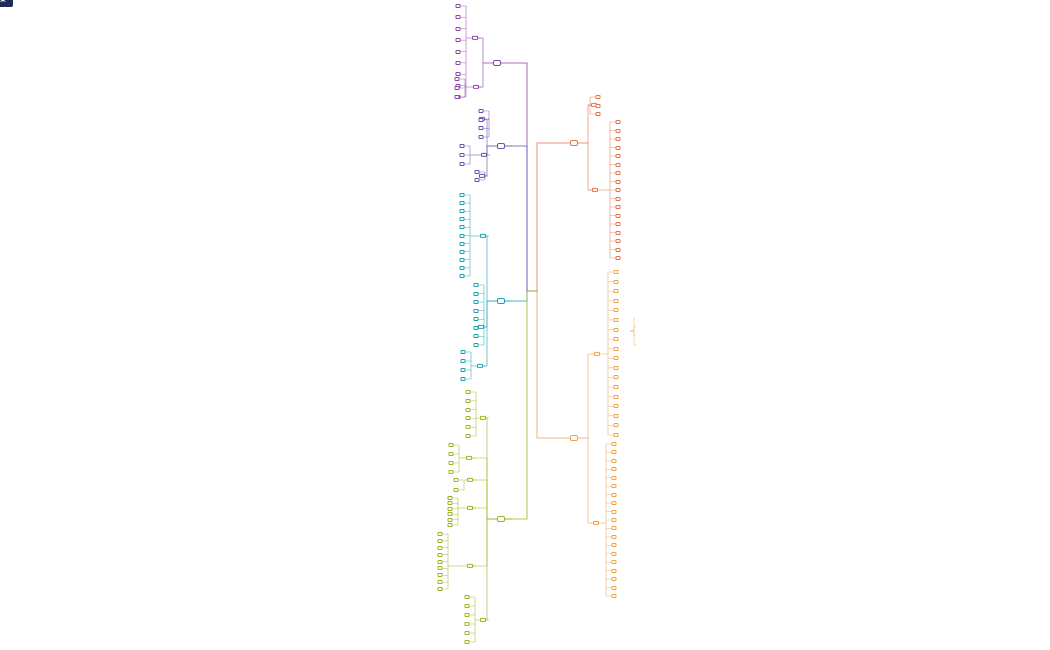  Describe the element at coordinates (7, 3) in the screenshot. I see `root-topic: 提要` at that location.